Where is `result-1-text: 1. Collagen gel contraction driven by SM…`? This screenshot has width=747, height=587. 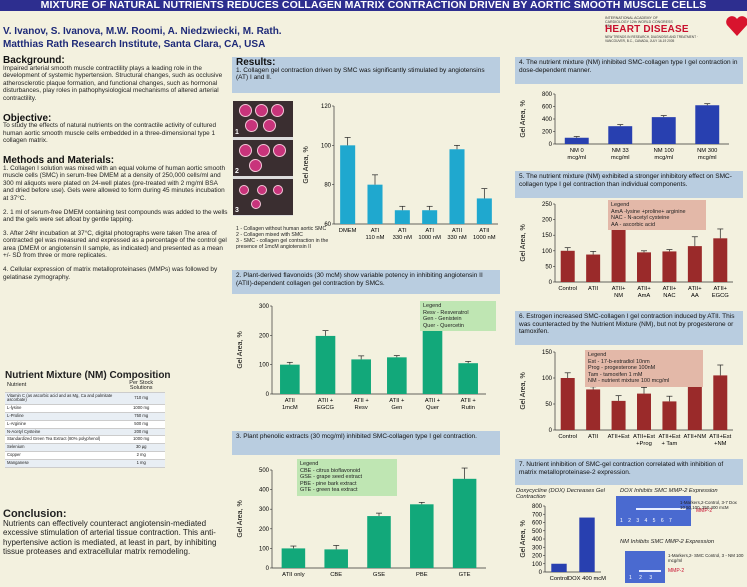 result-1-text: 1. Collagen gel contraction driven by SM… is located at coordinates (360, 74).